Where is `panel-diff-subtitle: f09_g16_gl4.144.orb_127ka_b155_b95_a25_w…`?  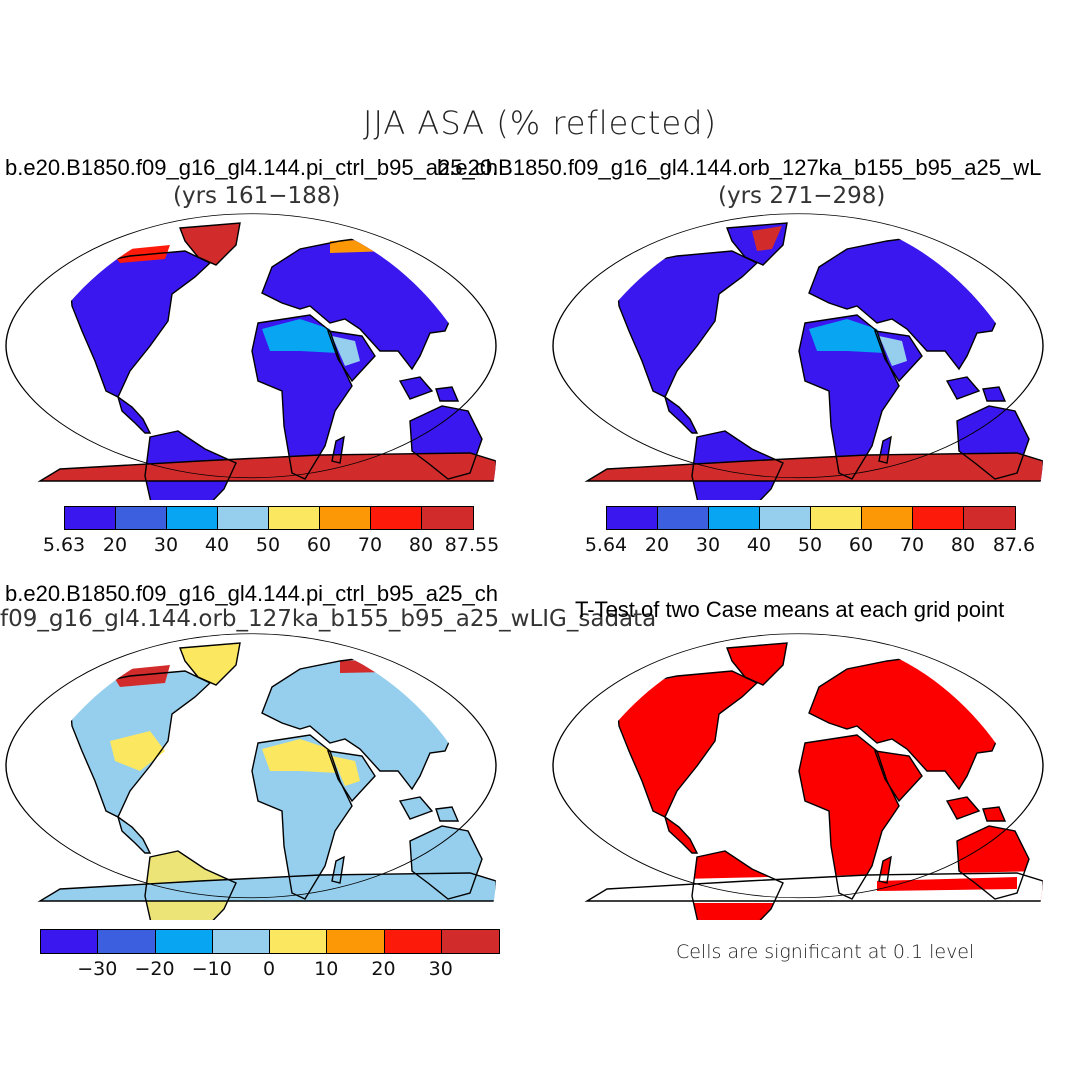 panel-diff-subtitle: f09_g16_gl4.144.orb_127ka_b155_b95_a25_w… is located at coordinates (328, 619).